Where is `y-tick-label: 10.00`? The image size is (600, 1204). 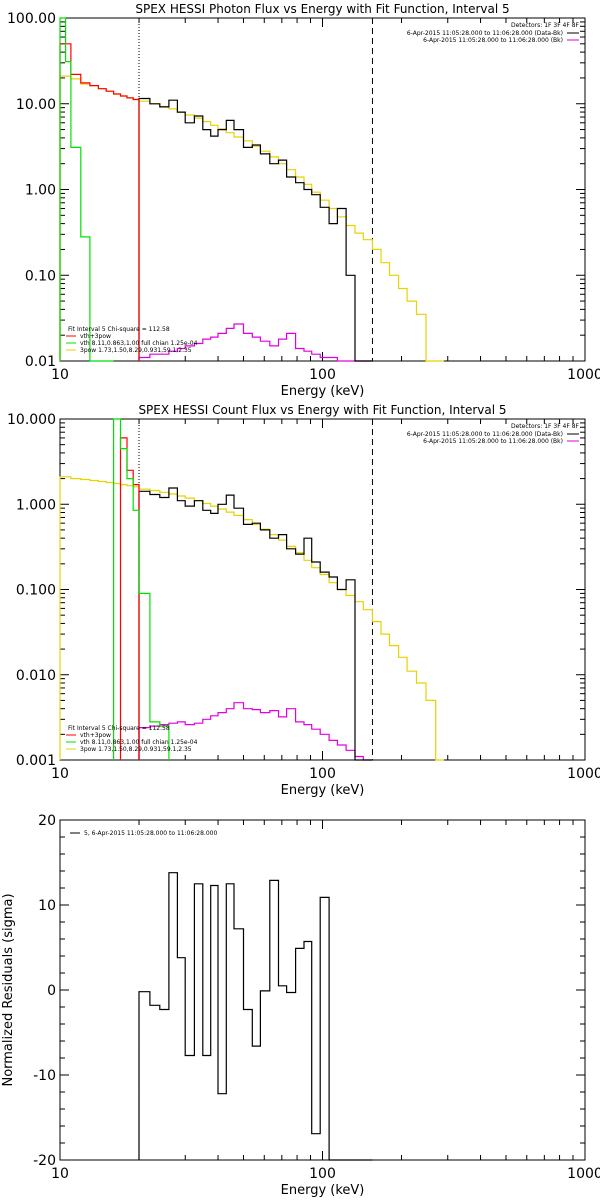 y-tick-label: 10.00 is located at coordinates (36, 105).